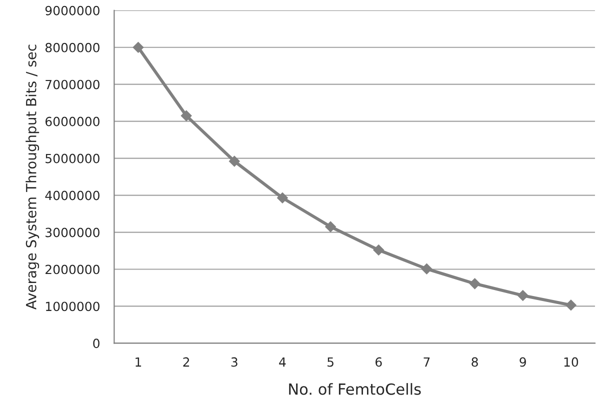 This screenshot has height=416, width=601. I want to click on x-tick-label: 9, so click(523, 362).